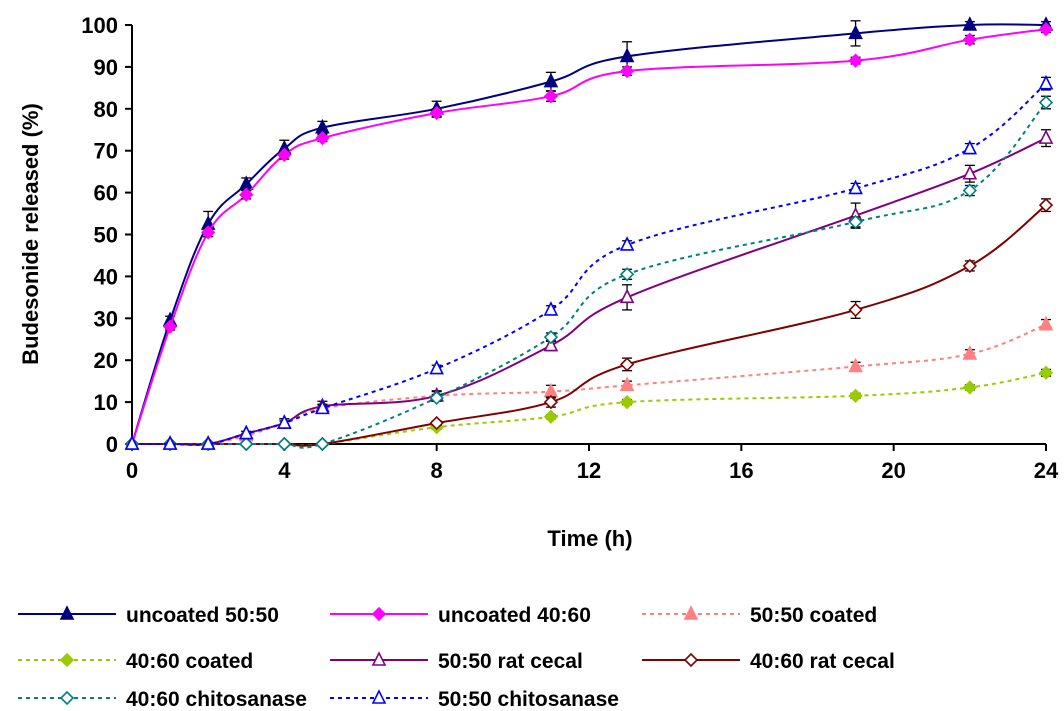 This screenshot has width=1064, height=711. What do you see at coordinates (589, 409) in the screenshot?
I see `series-line` at bounding box center [589, 409].